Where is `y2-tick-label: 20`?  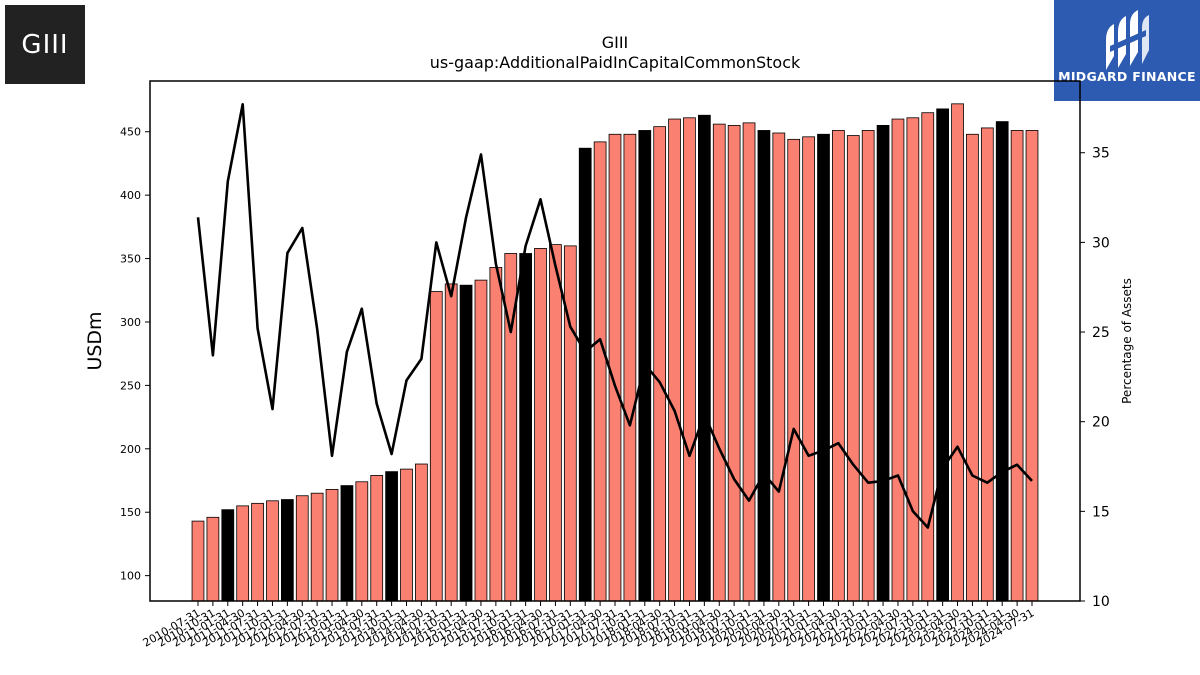
y2-tick-label: 20 is located at coordinates (1101, 423).